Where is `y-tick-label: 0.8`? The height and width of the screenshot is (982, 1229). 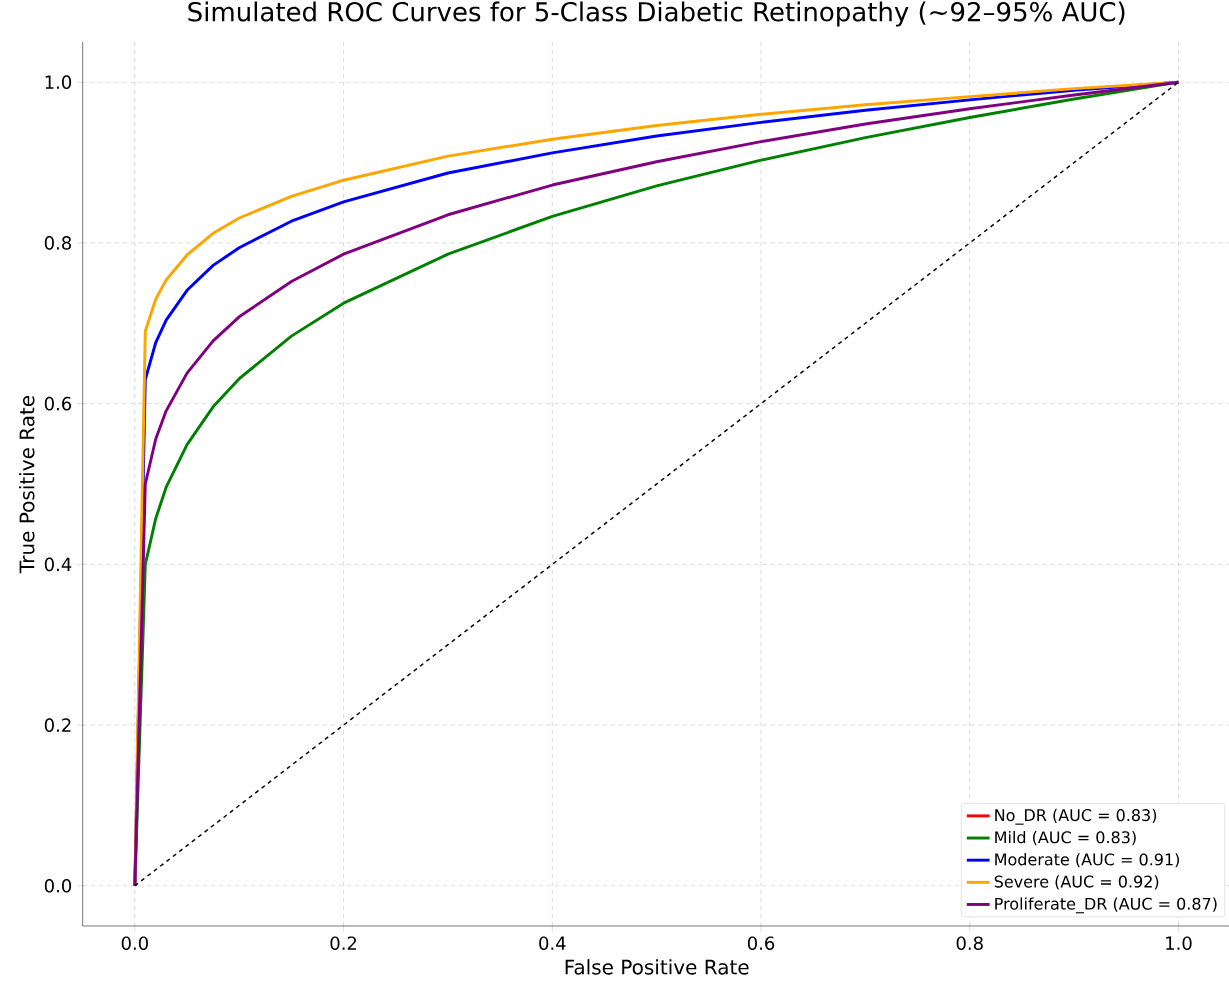
y-tick-label: 0.8 is located at coordinates (58, 243).